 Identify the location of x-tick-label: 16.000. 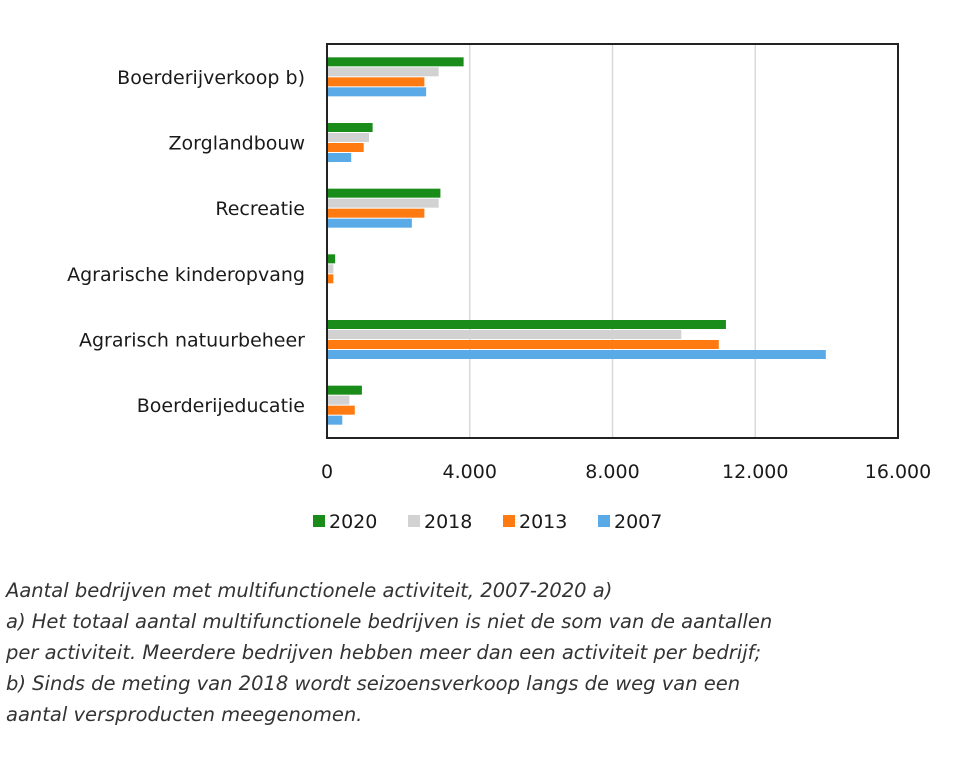
(898, 472).